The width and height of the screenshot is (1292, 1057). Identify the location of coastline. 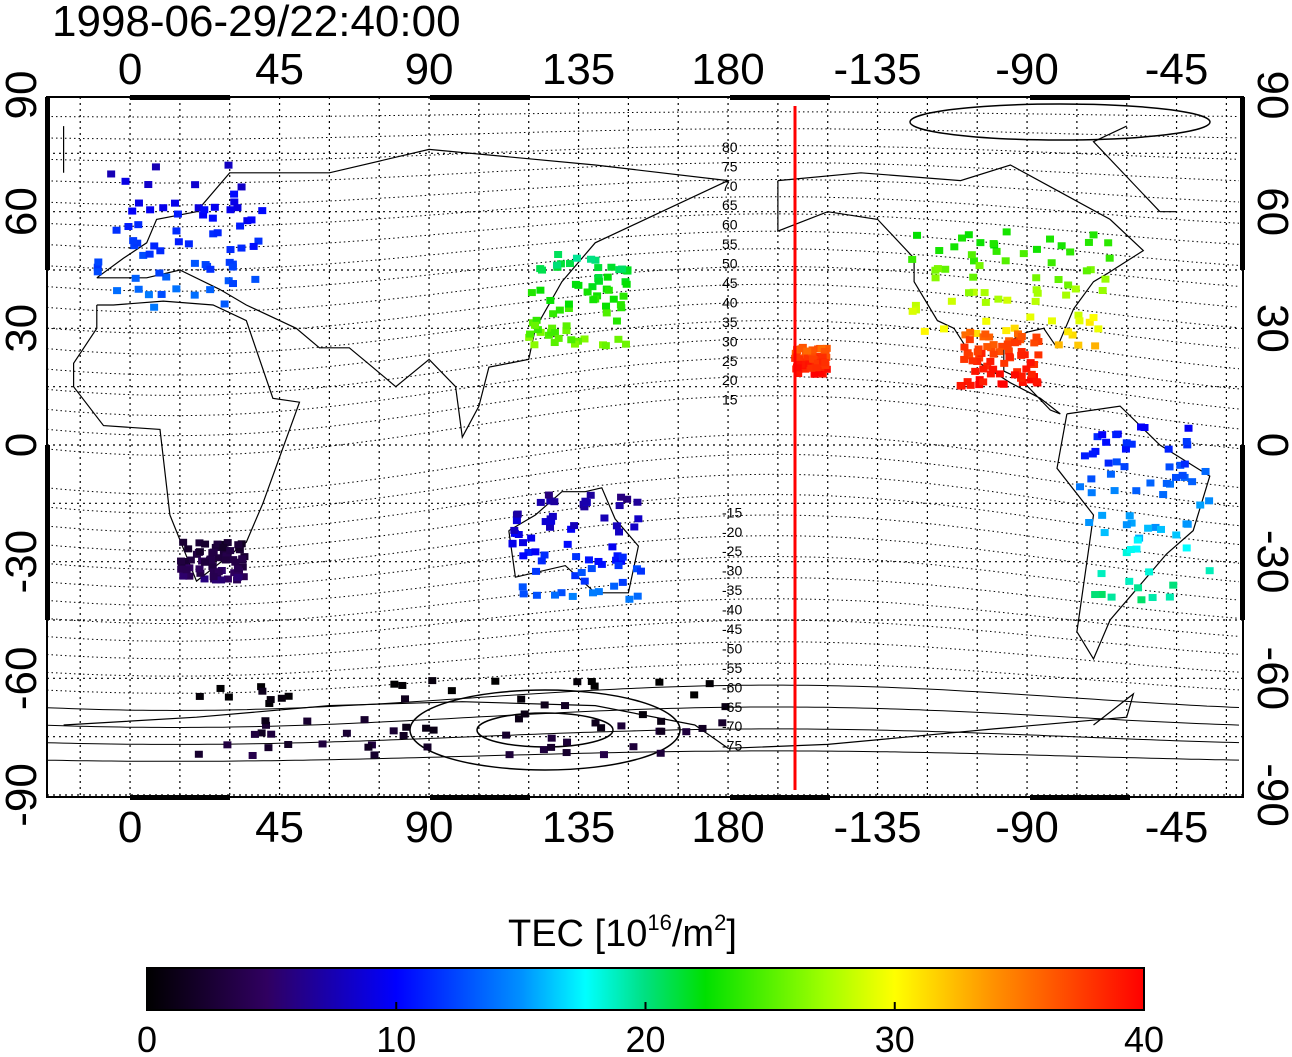
(413, 294).